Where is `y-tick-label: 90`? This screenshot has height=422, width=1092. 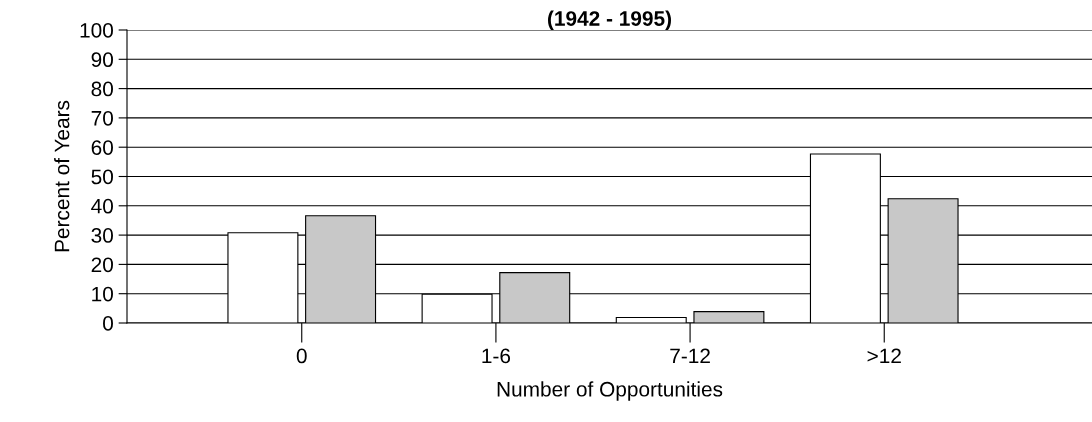 y-tick-label: 90 is located at coordinates (102, 60).